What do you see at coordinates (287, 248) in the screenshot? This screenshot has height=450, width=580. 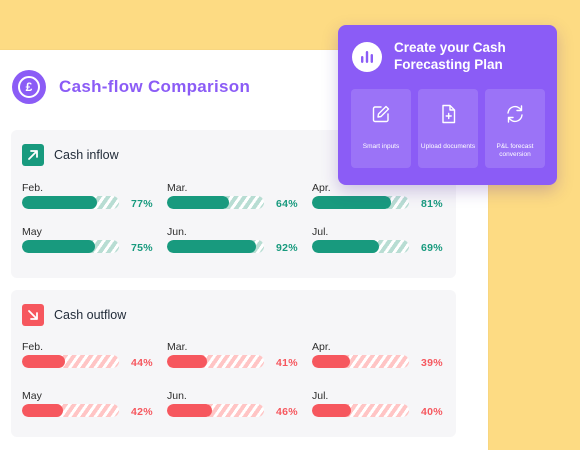 I see `percent-value: 92%` at bounding box center [287, 248].